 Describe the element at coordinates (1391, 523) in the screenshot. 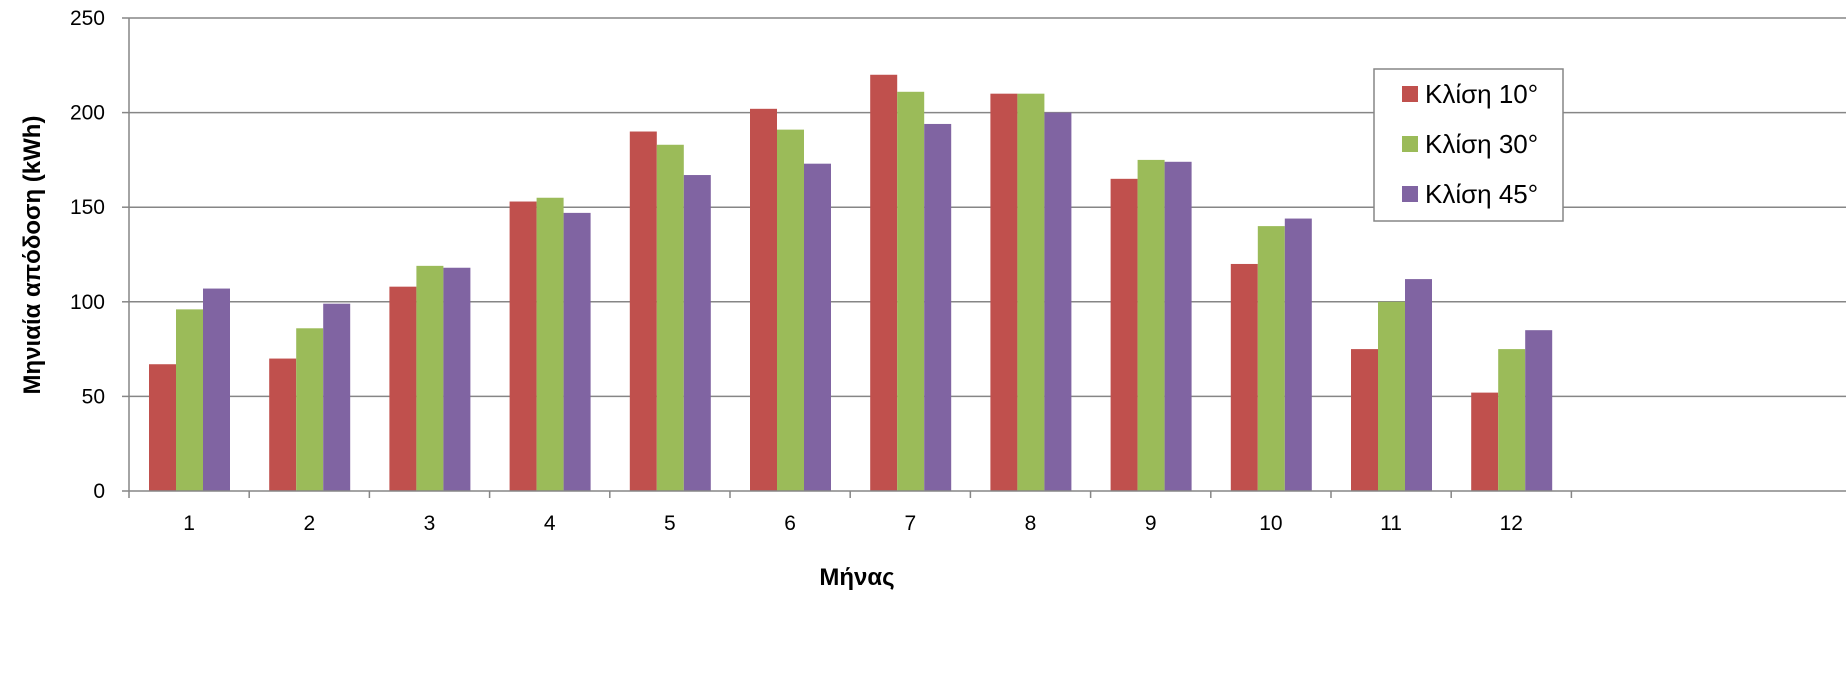

I see `x-tick-label: 11` at that location.